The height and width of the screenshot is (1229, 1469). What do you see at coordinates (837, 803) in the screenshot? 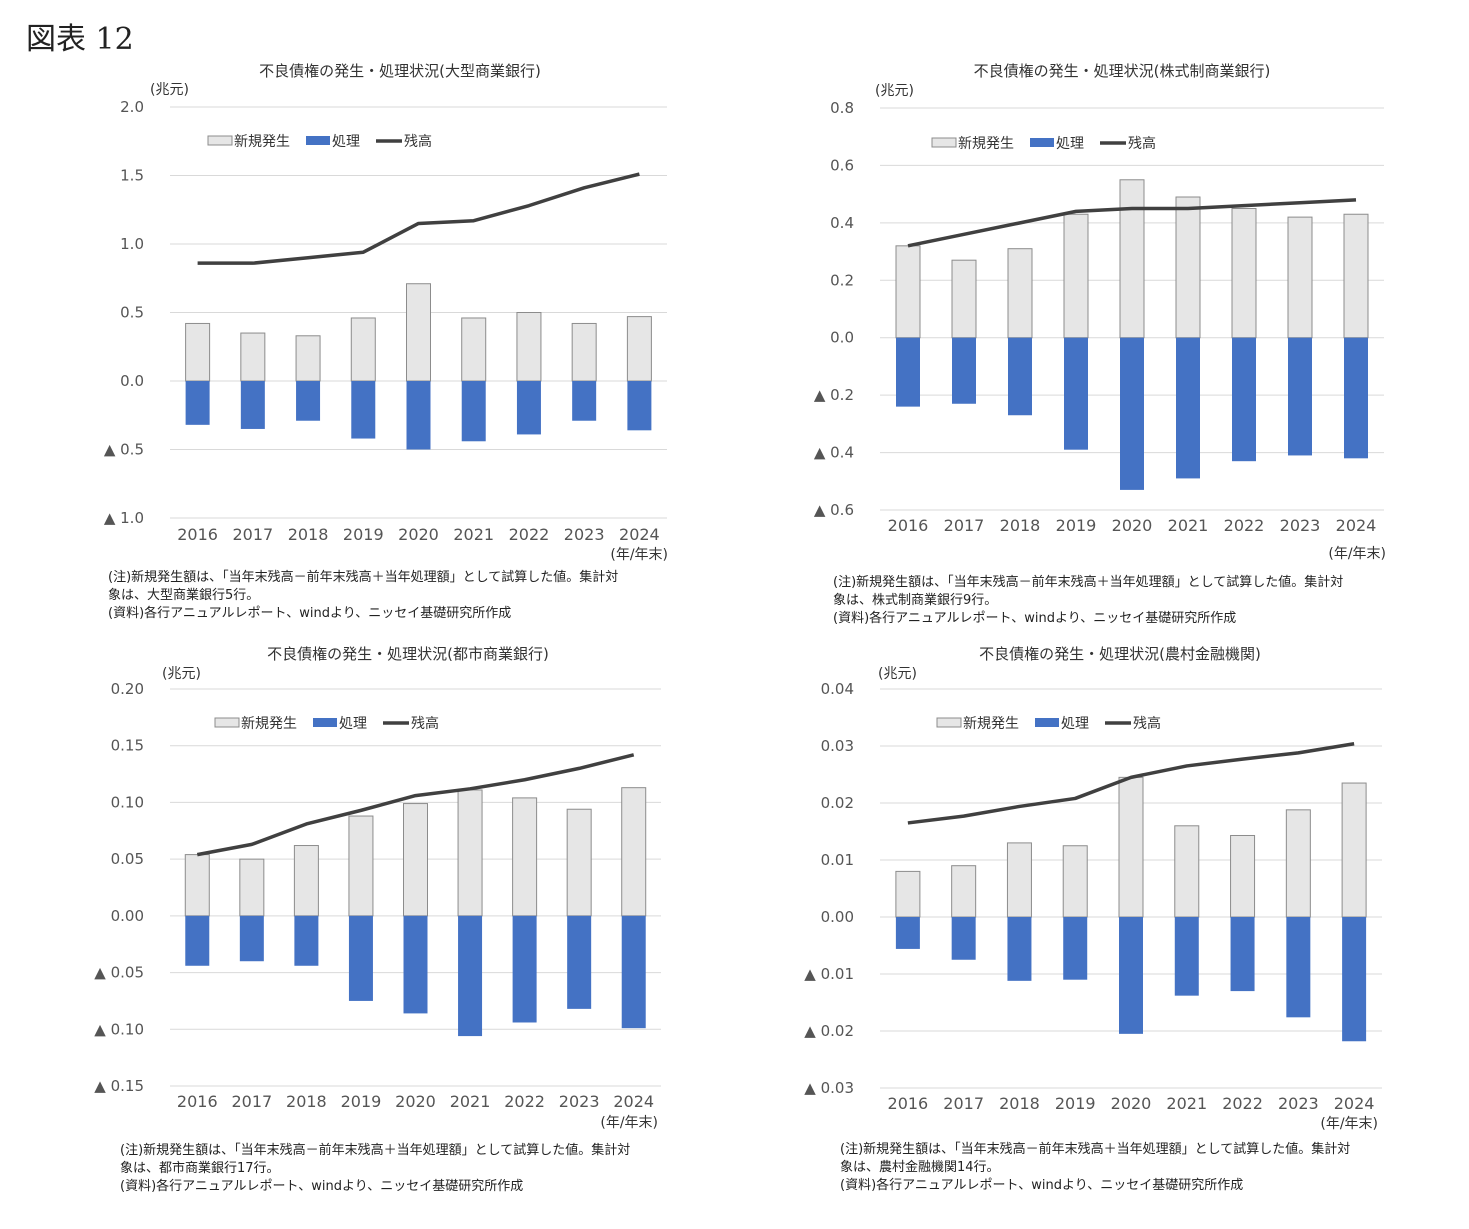
I see `y-tick-label: 0.02` at bounding box center [837, 803].